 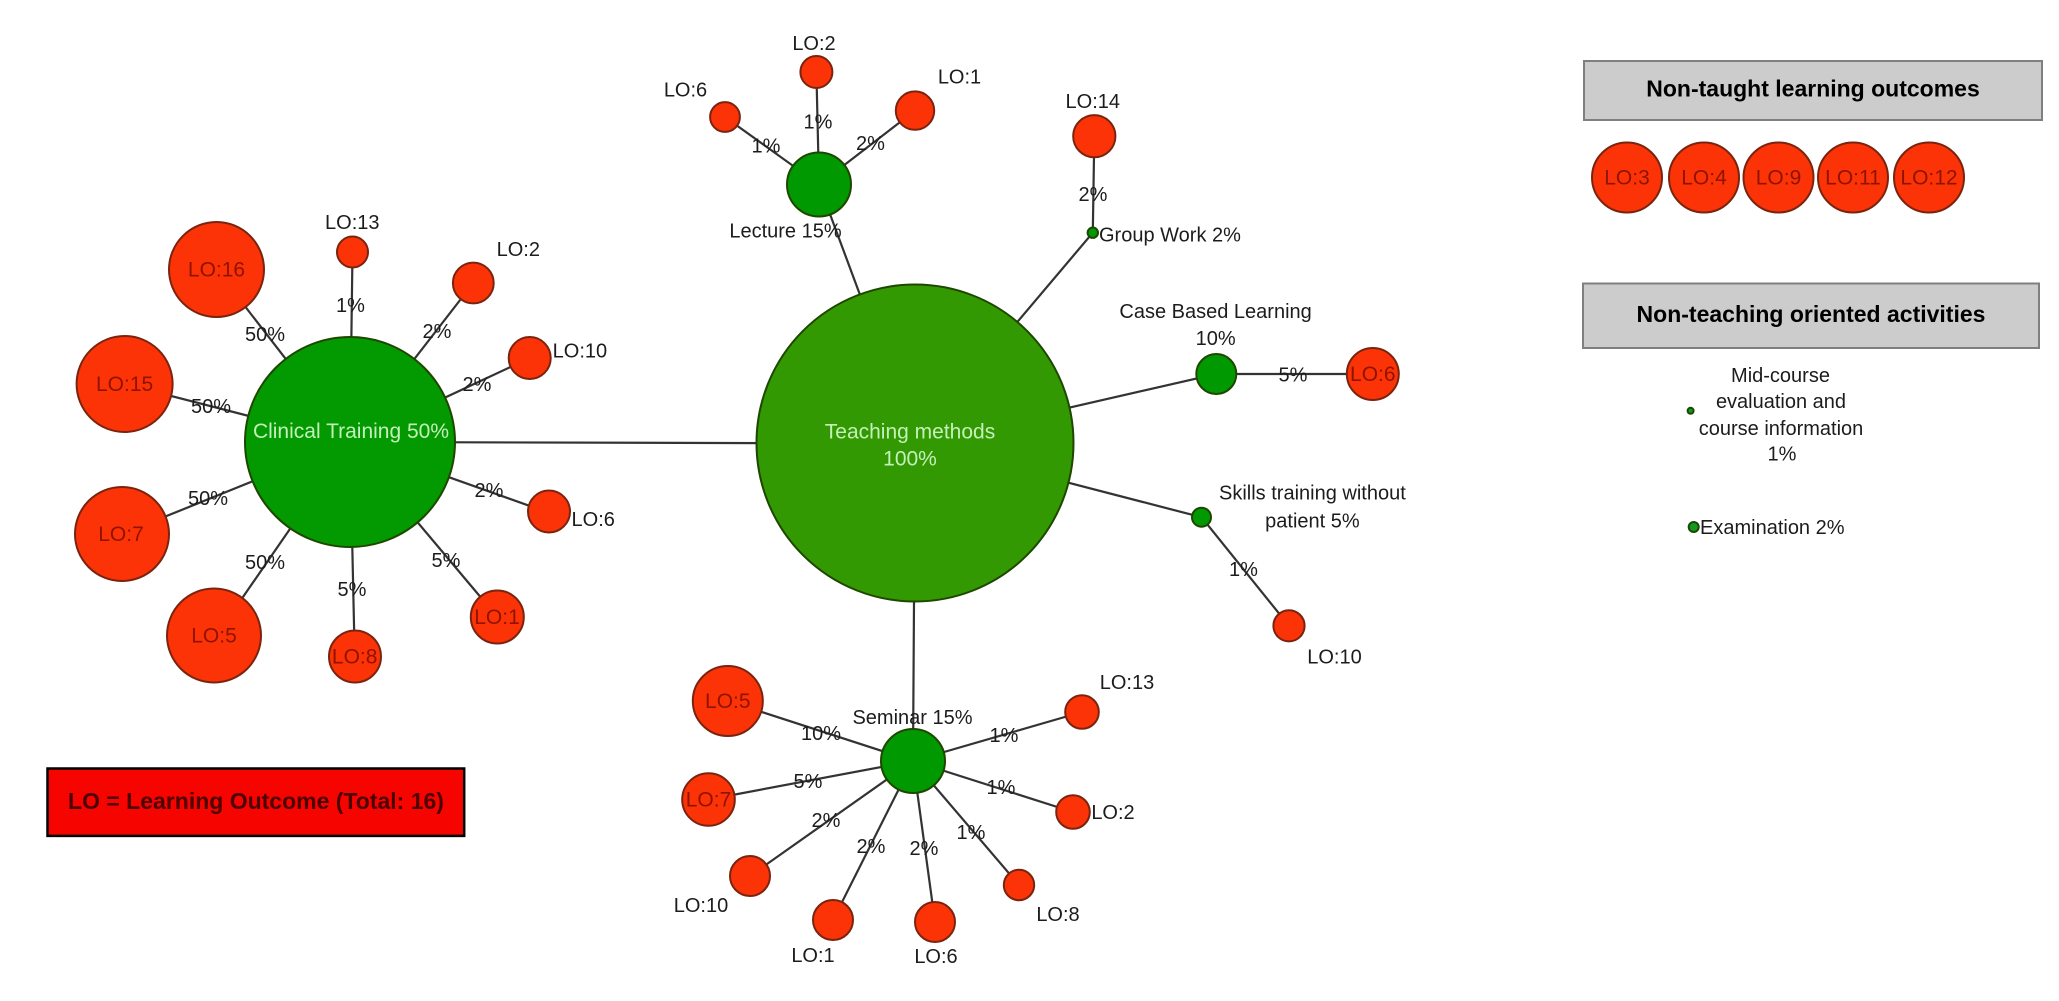 What do you see at coordinates (910, 432) in the screenshot?
I see `svg-text: Teaching methods` at bounding box center [910, 432].